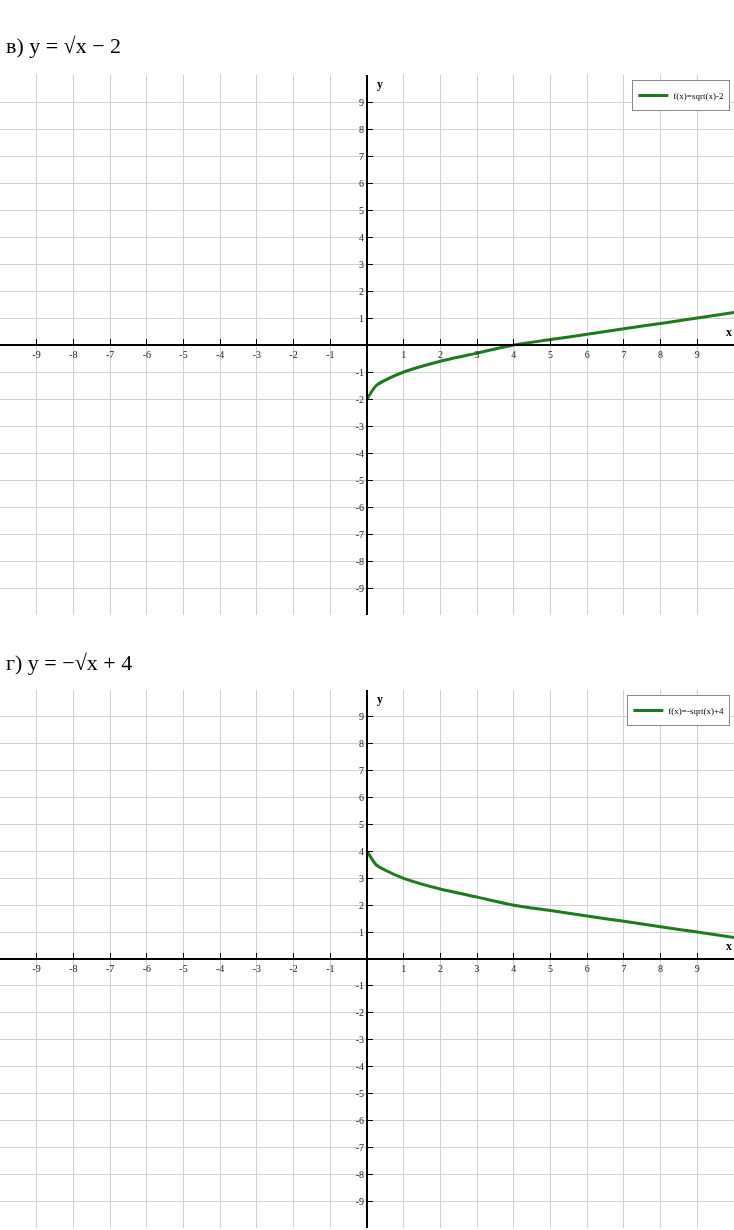 This screenshot has width=734, height=1230. I want to click on chart-title: г) y = −√x + 4, so click(69, 662).